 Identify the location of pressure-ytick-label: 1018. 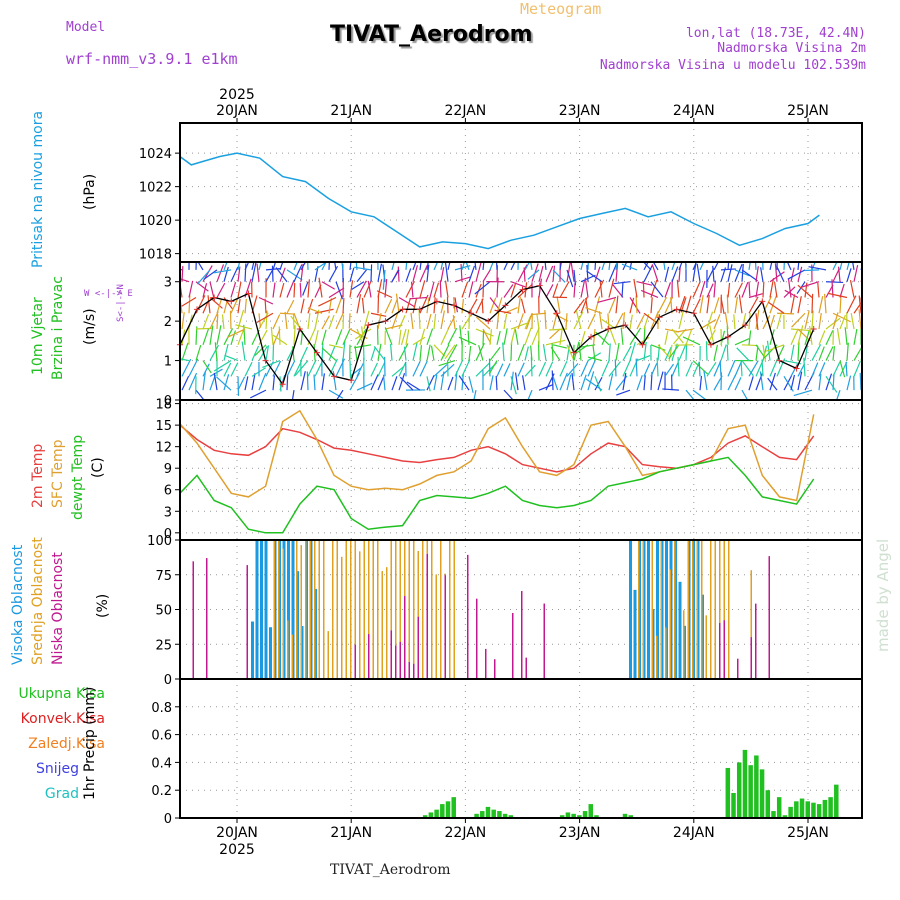
(155, 255).